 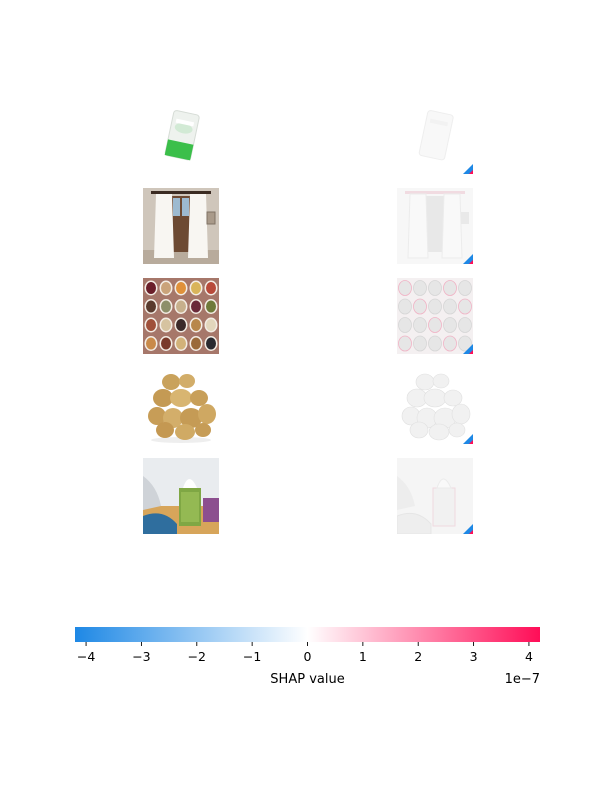 What do you see at coordinates (435, 136) in the screenshot?
I see `wet-wipes-shap-overlay` at bounding box center [435, 136].